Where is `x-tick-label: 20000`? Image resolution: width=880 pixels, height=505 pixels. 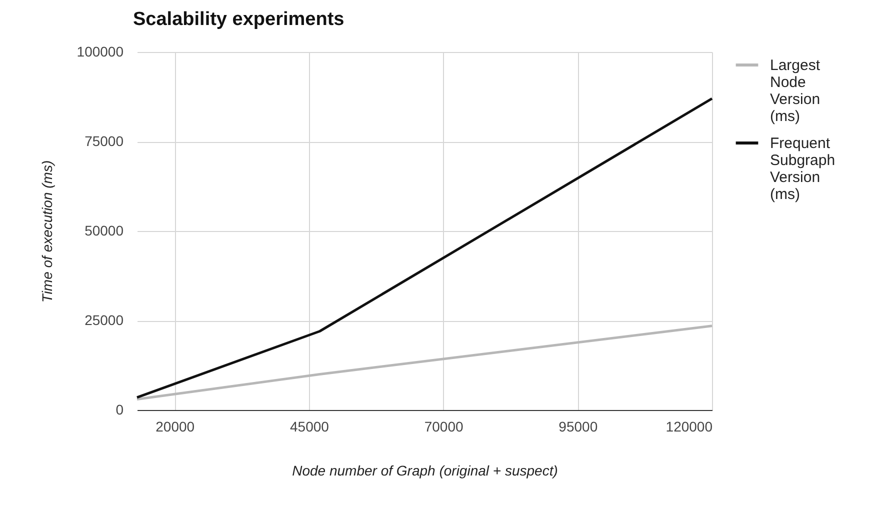 x-tick-label: 20000 is located at coordinates (175, 426).